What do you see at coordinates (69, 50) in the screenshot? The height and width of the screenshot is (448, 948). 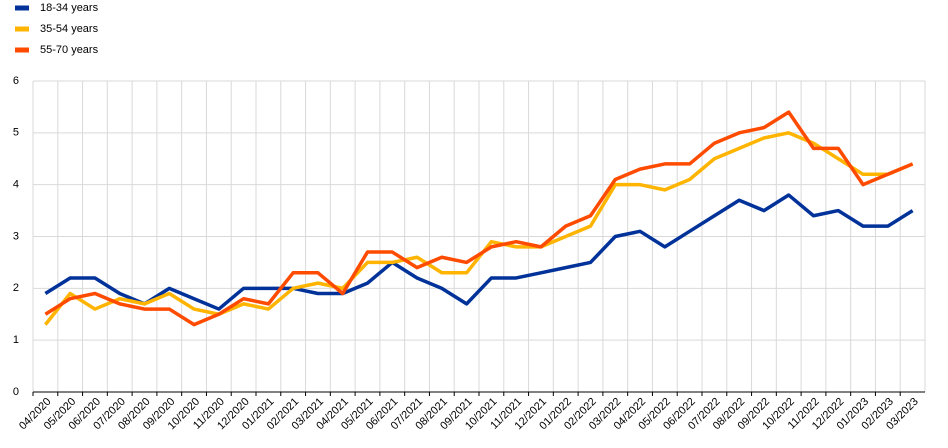 I see `legend-label: 55-70 years` at bounding box center [69, 50].